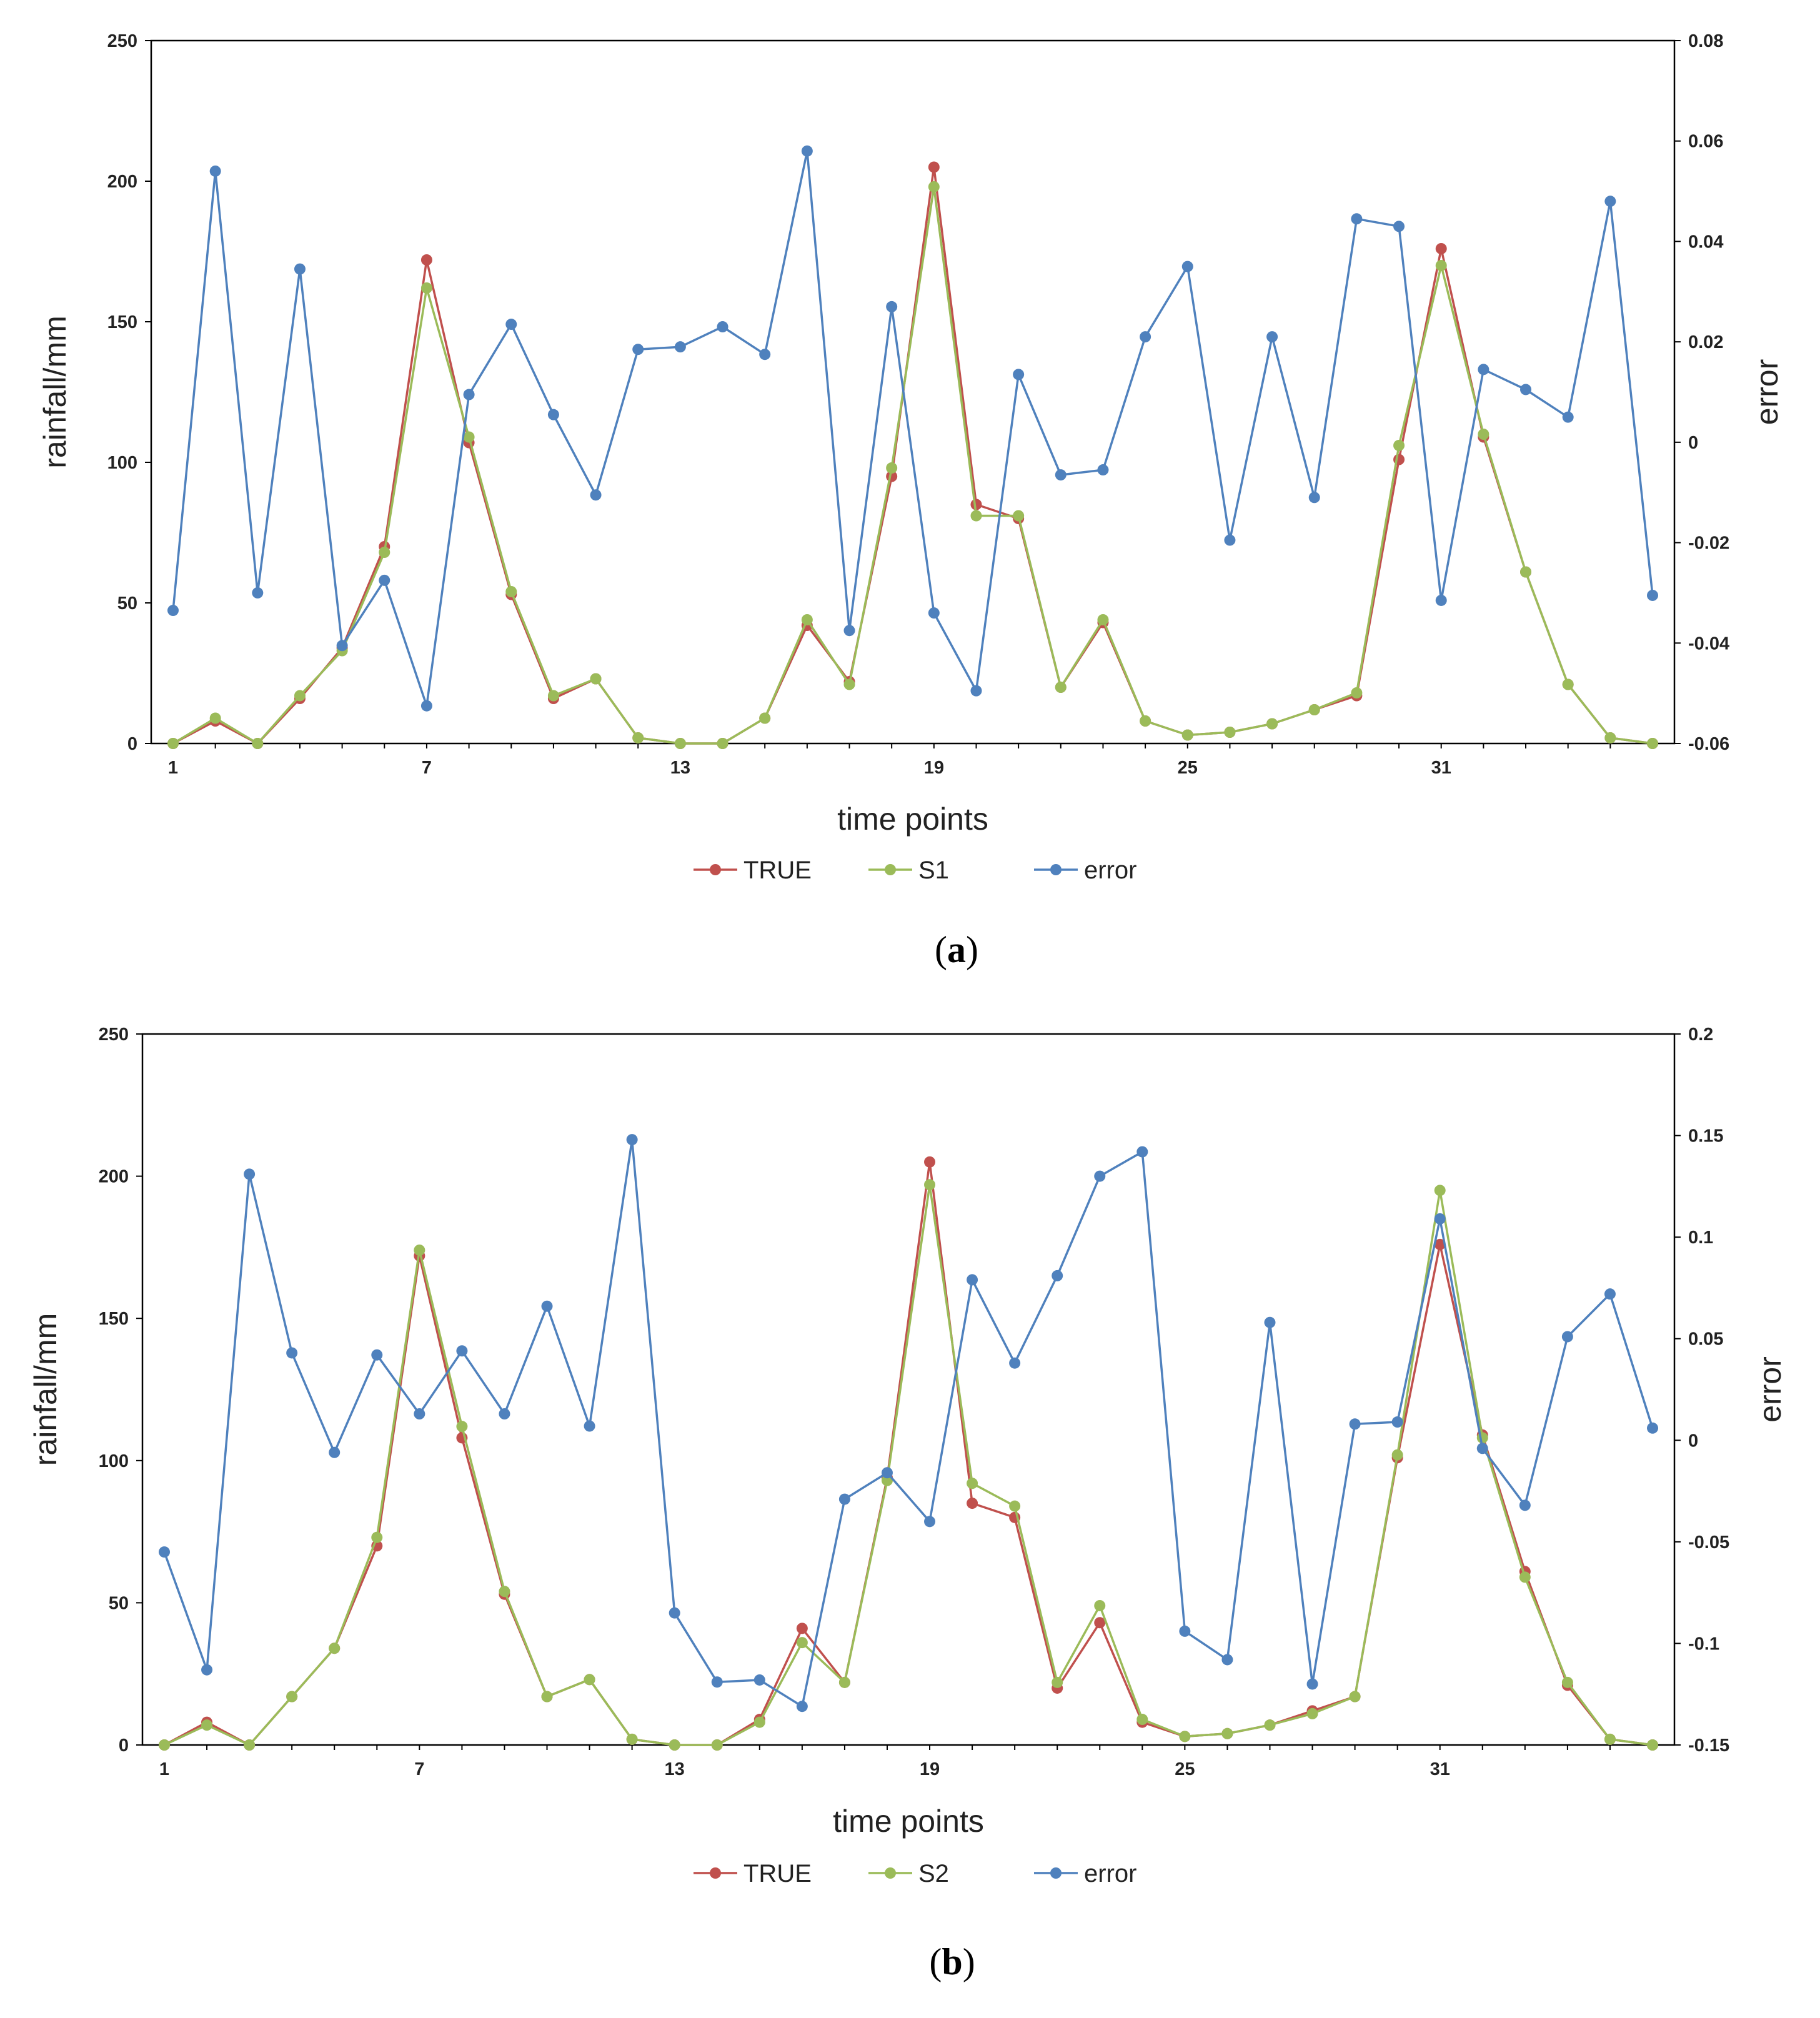  Describe the element at coordinates (1708, 544) in the screenshot. I see `right-axis-tick-label: -0.02` at that location.